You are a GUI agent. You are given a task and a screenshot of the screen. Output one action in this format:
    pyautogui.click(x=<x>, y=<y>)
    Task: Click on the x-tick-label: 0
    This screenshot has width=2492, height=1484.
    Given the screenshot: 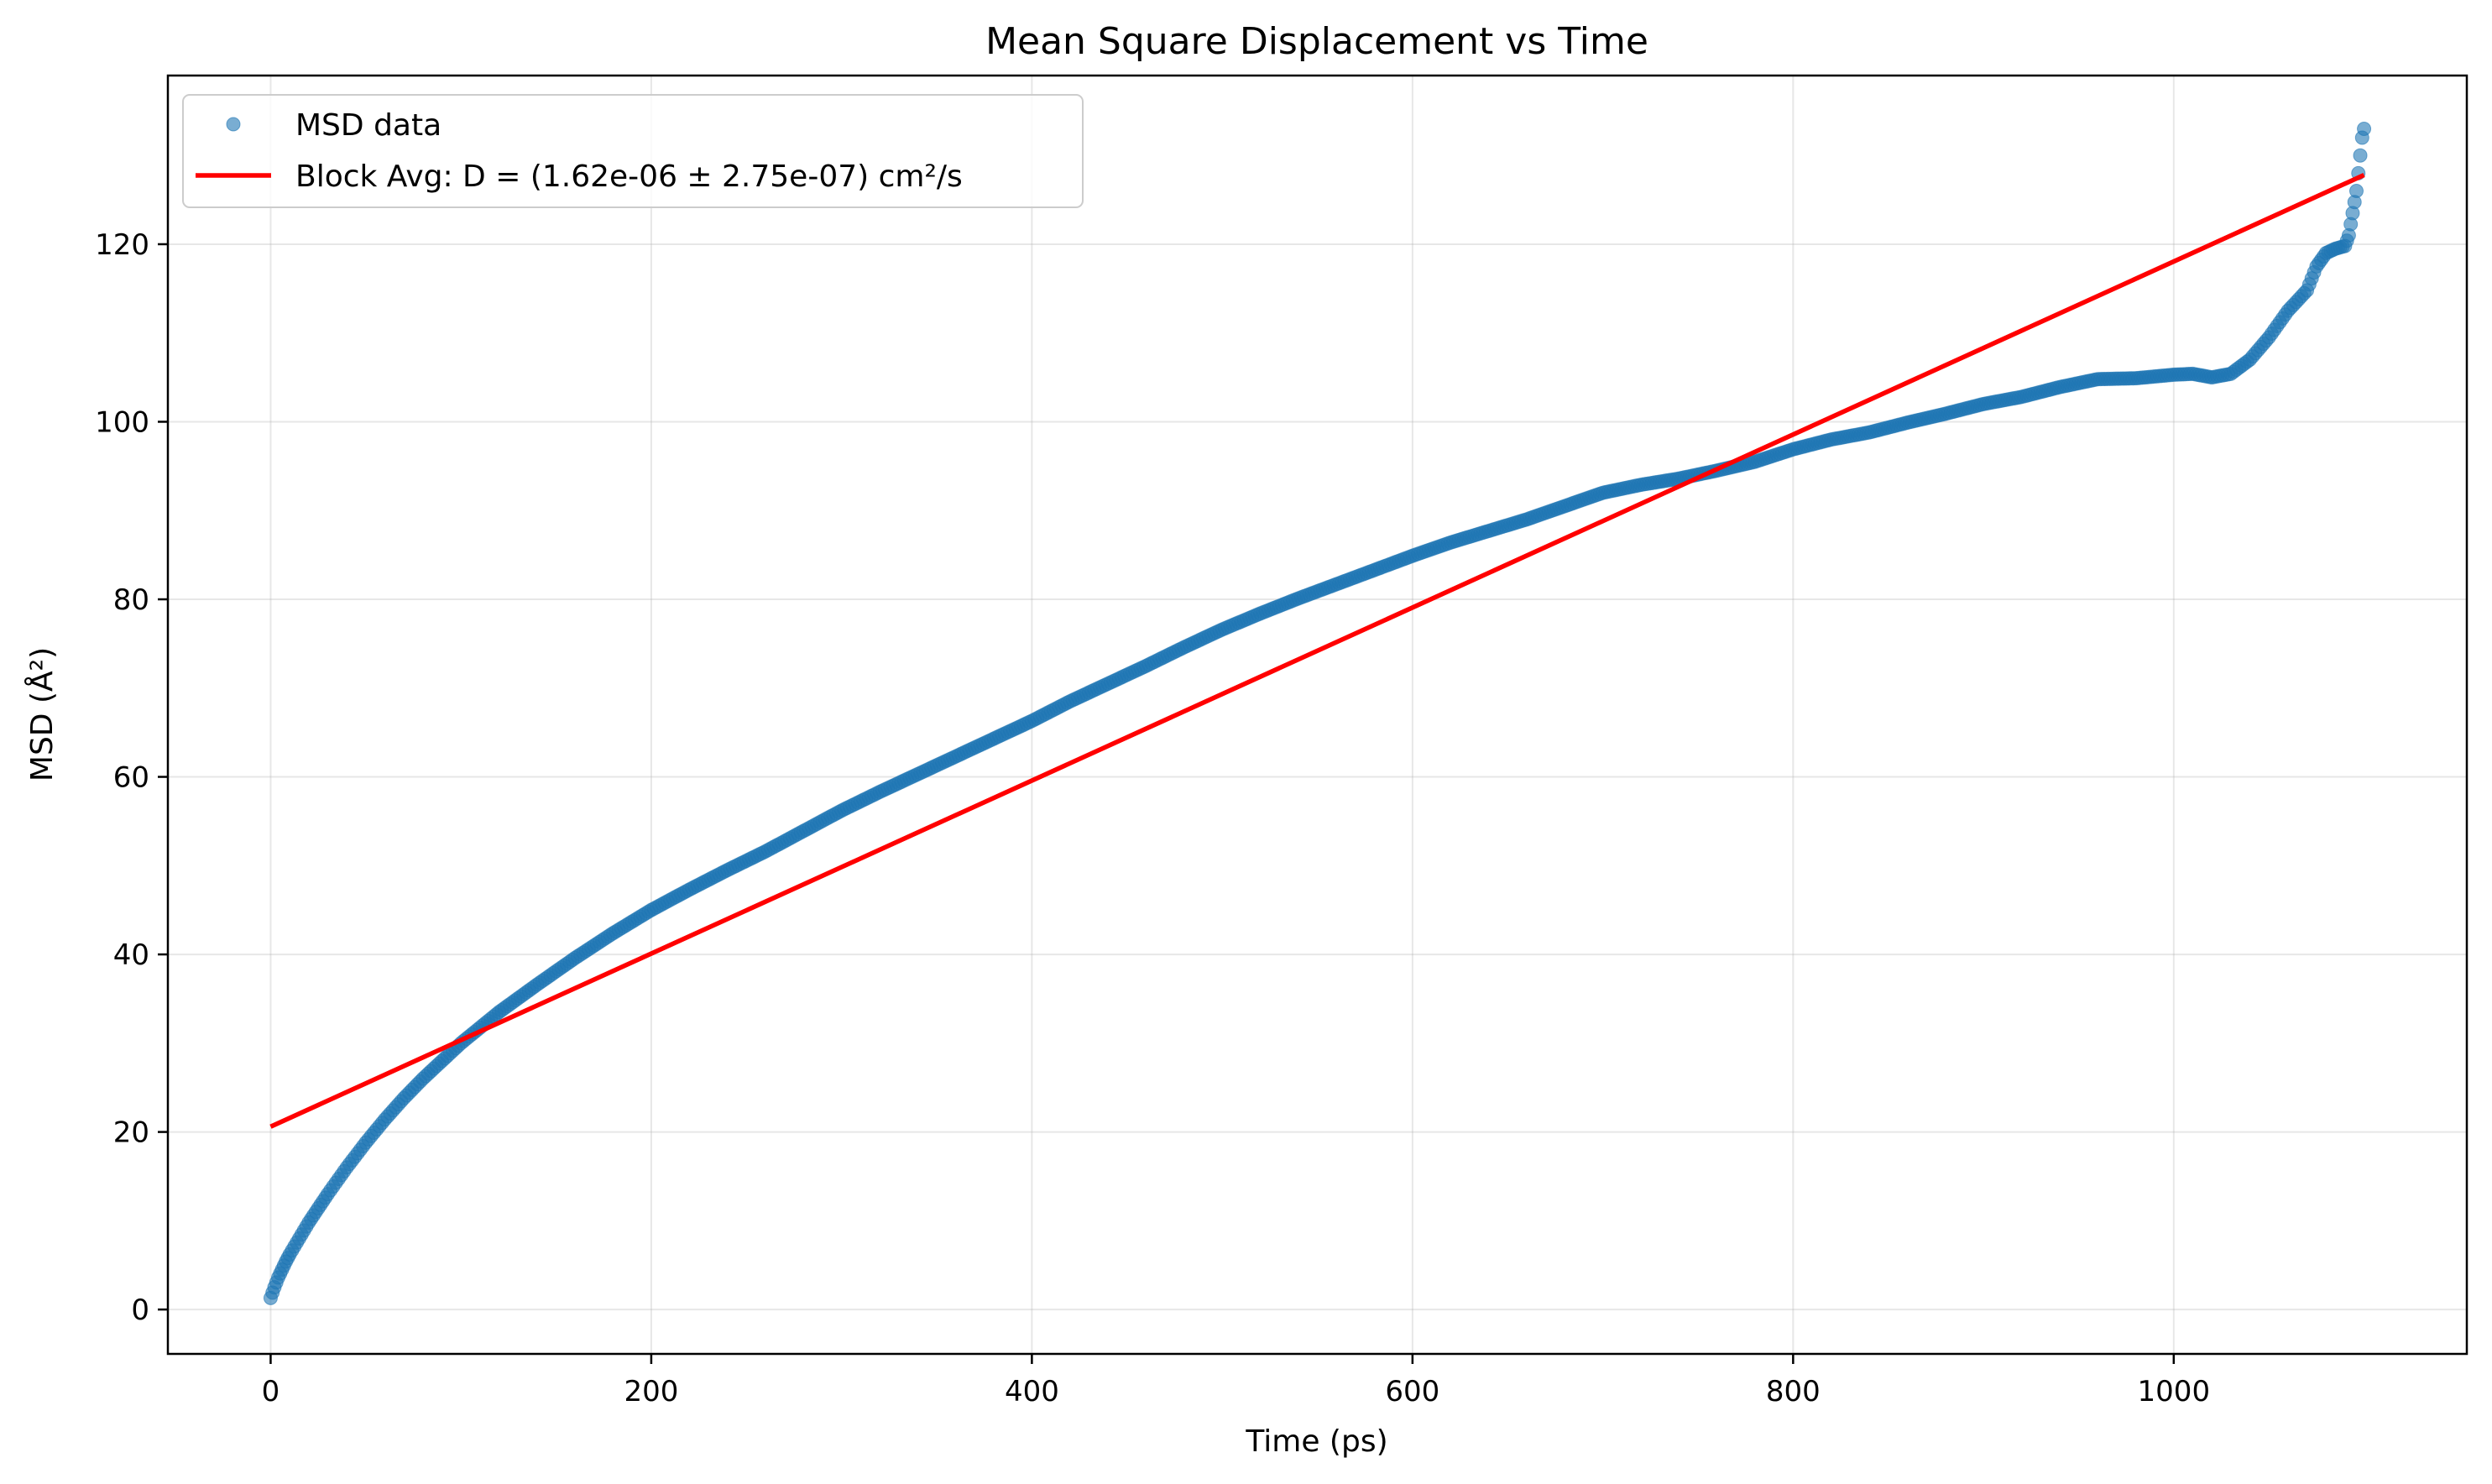 What is the action you would take?
    pyautogui.click(x=271, y=1391)
    